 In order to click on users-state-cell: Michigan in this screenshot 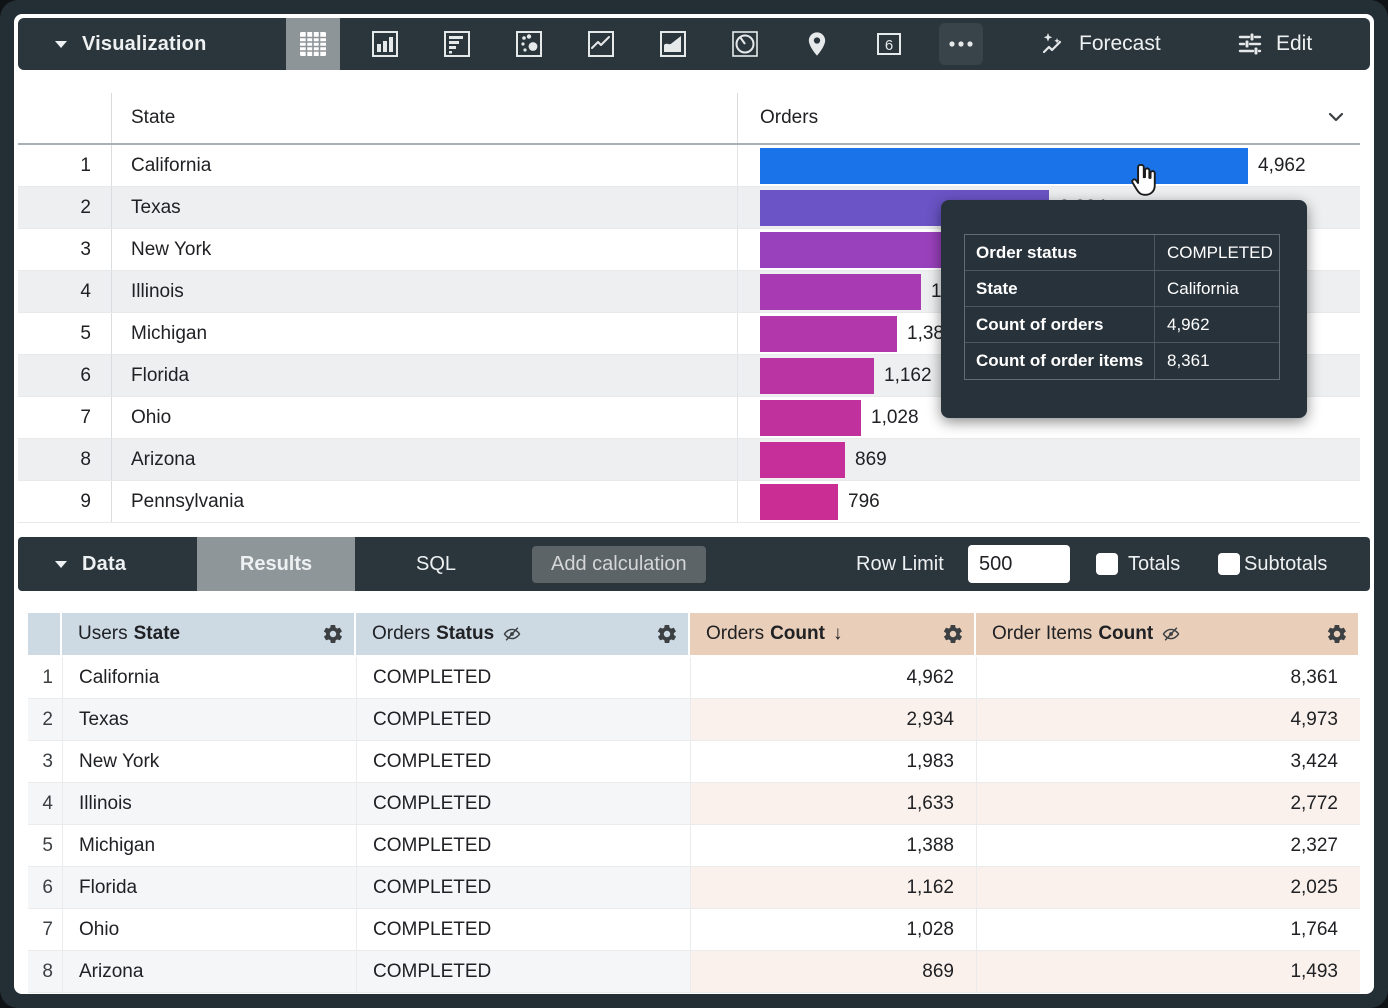, I will do `click(209, 845)`.